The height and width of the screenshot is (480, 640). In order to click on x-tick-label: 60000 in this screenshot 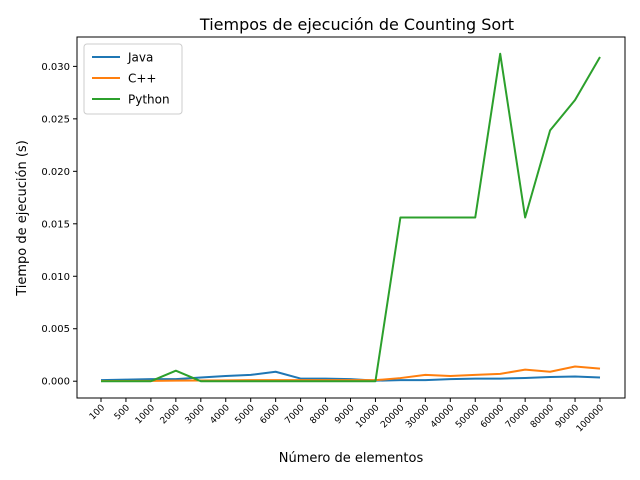, I will do `click(493, 417)`.